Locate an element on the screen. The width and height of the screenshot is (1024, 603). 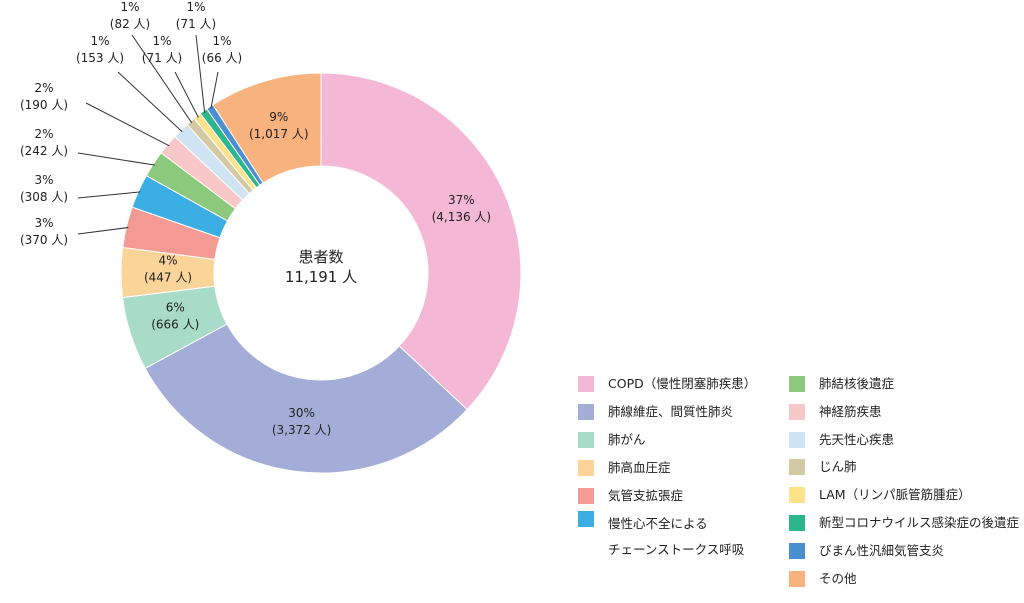
data-label-percent: 37% is located at coordinates (461, 200).